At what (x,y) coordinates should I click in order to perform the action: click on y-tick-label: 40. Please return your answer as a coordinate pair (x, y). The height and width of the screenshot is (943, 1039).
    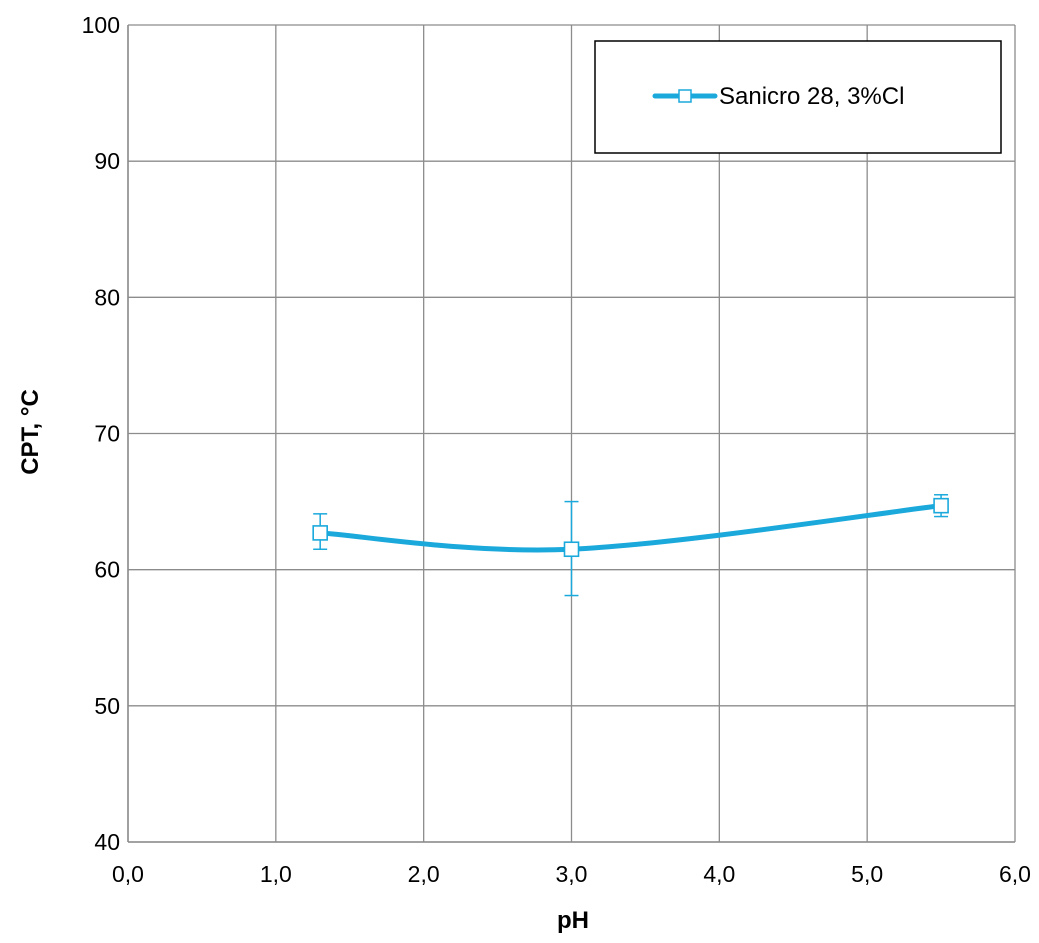
    Looking at the image, I should click on (107, 842).